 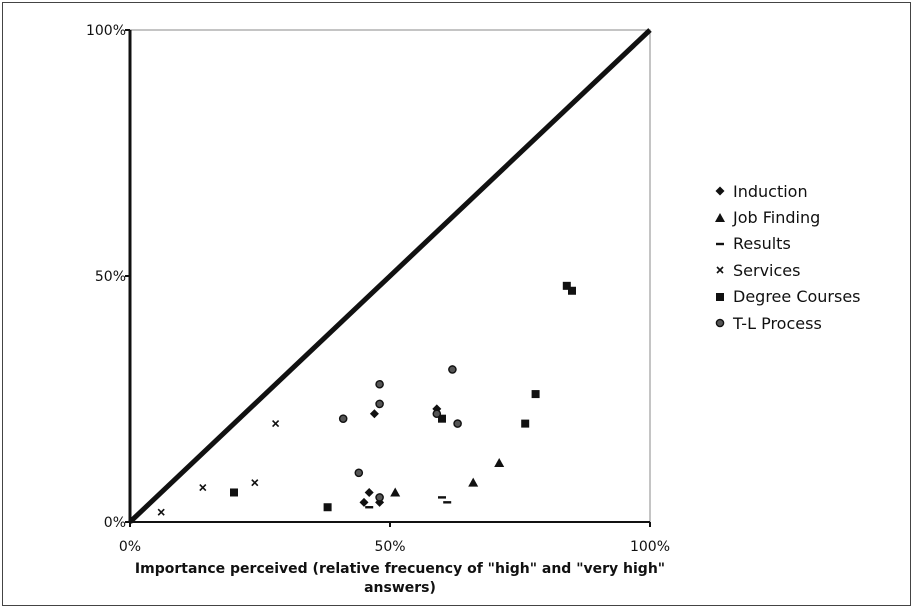 What do you see at coordinates (447, 477) in the screenshot?
I see `series-job-finding` at bounding box center [447, 477].